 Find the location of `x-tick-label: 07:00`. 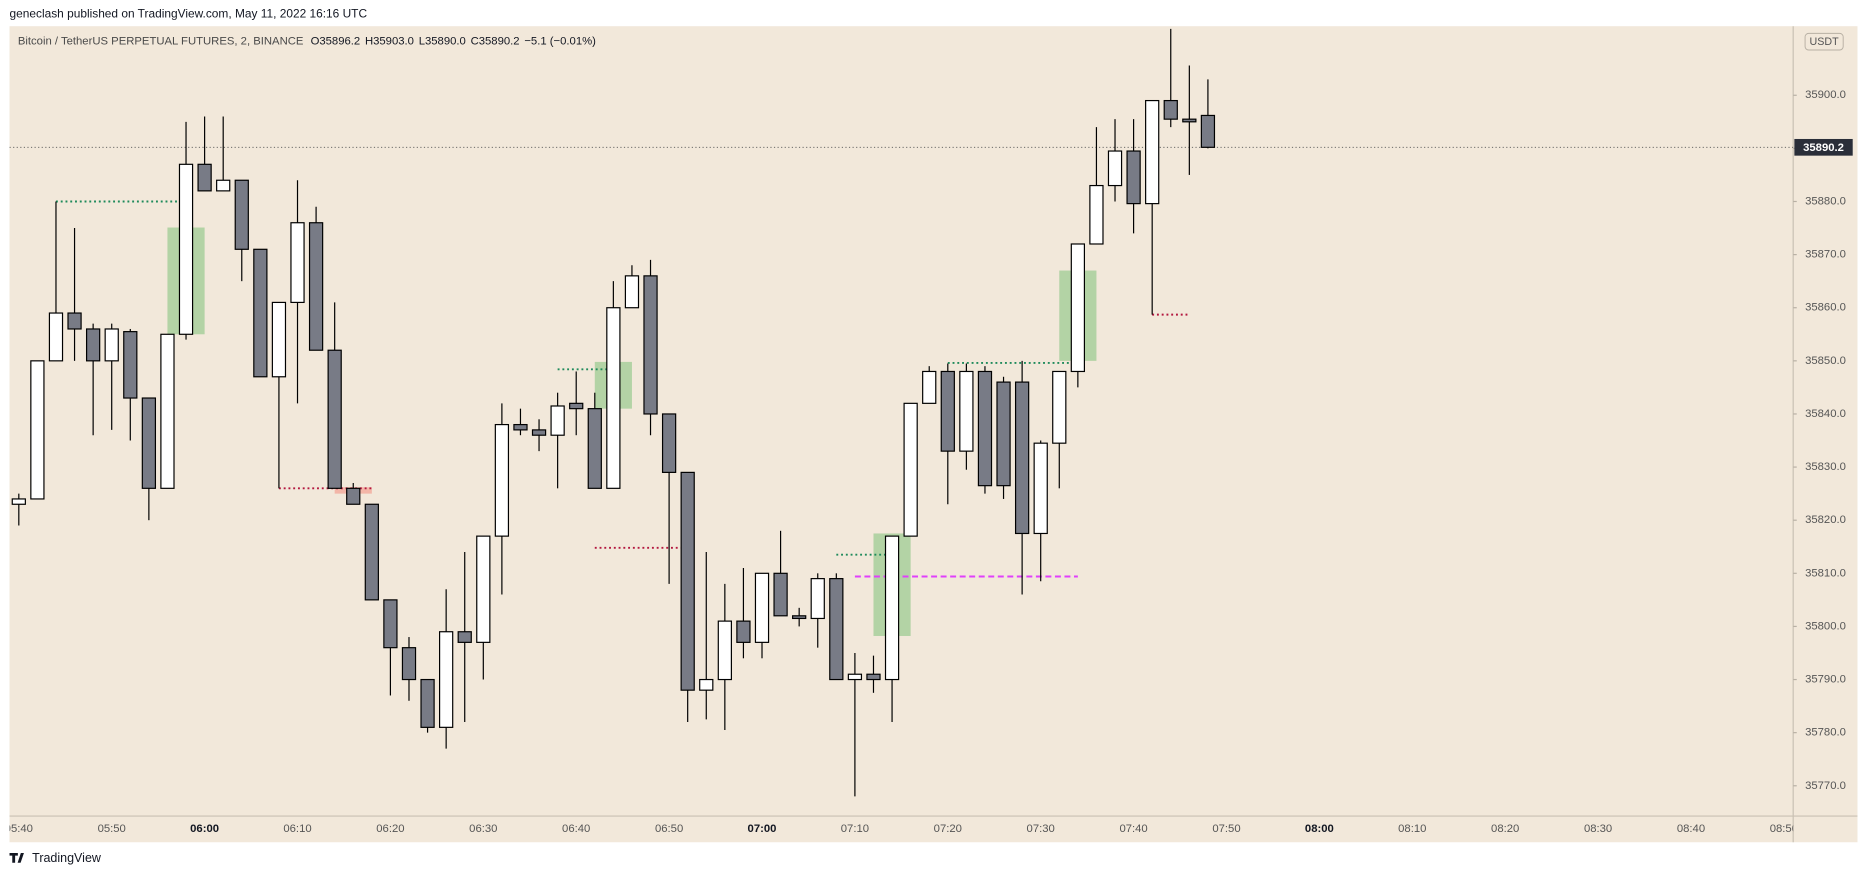

x-tick-label: 07:00 is located at coordinates (762, 829).